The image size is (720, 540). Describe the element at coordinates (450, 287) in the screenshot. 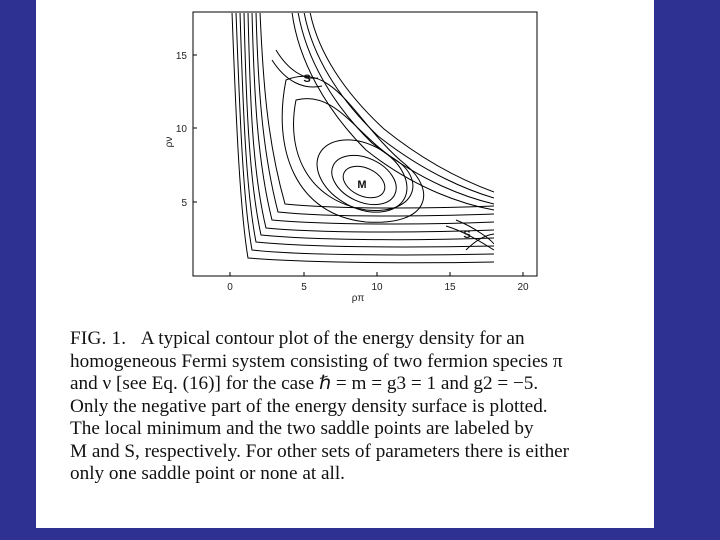

I see `x-tick-label: 15` at that location.